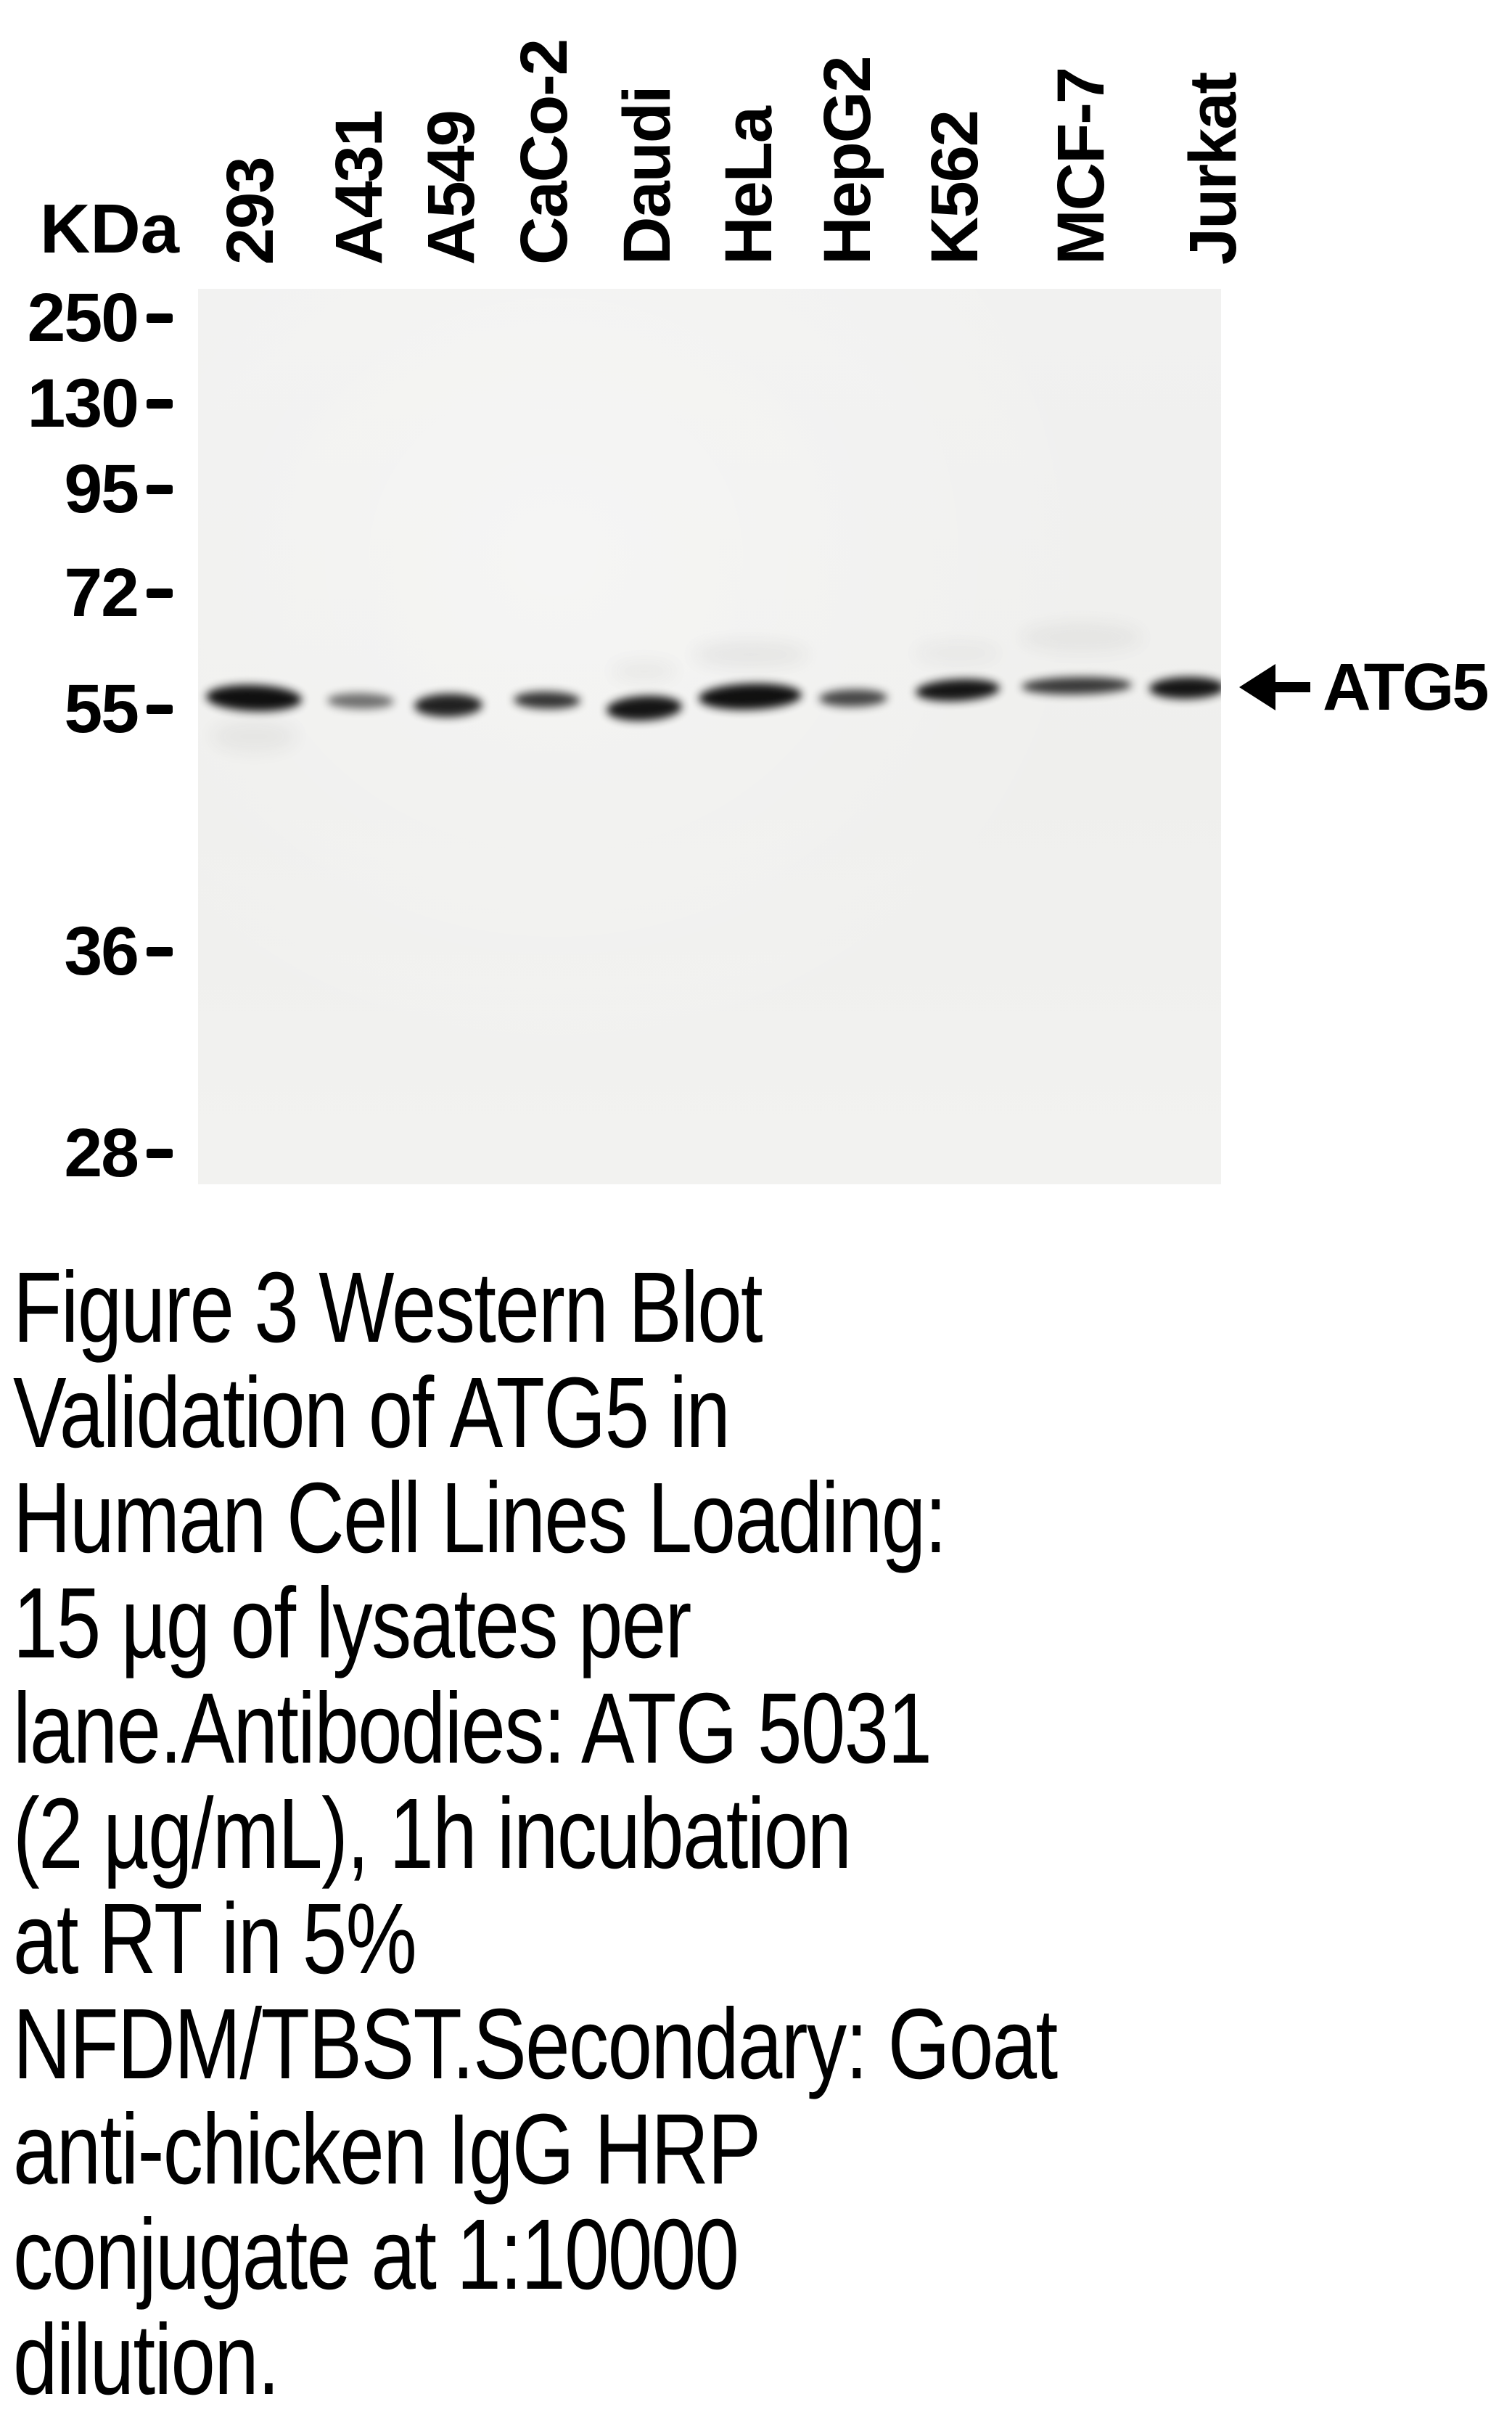 This screenshot has height=2415, width=1512. What do you see at coordinates (432, 1834) in the screenshot?
I see `caption-line: (2 µg/mL), 1h incubation` at bounding box center [432, 1834].